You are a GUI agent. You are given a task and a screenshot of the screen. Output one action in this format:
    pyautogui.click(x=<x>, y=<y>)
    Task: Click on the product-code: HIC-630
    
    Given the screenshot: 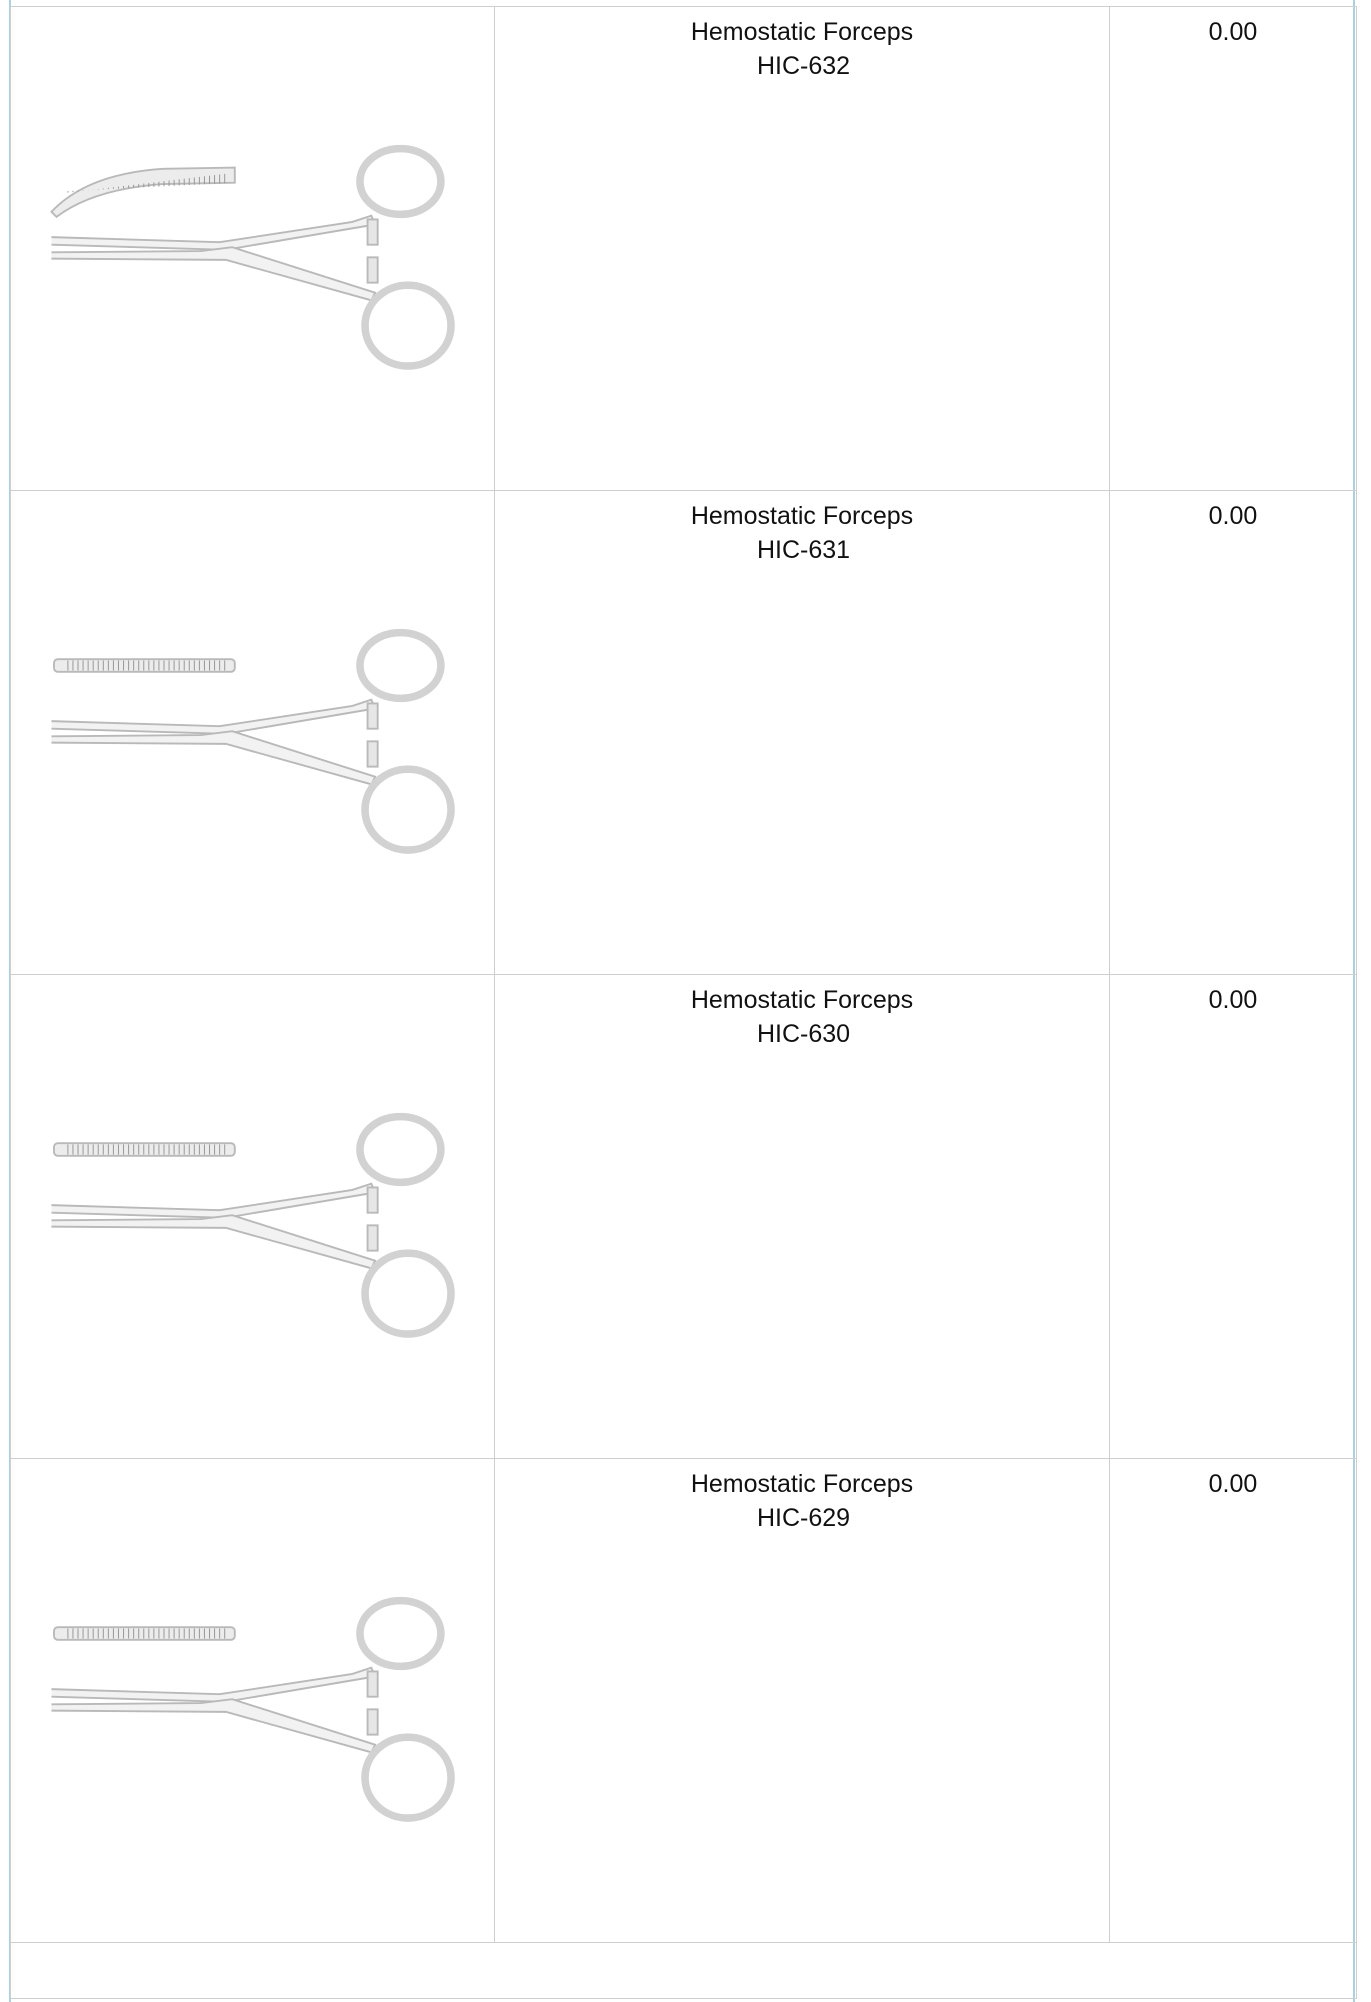 What is the action you would take?
    pyautogui.click(x=803, y=1034)
    